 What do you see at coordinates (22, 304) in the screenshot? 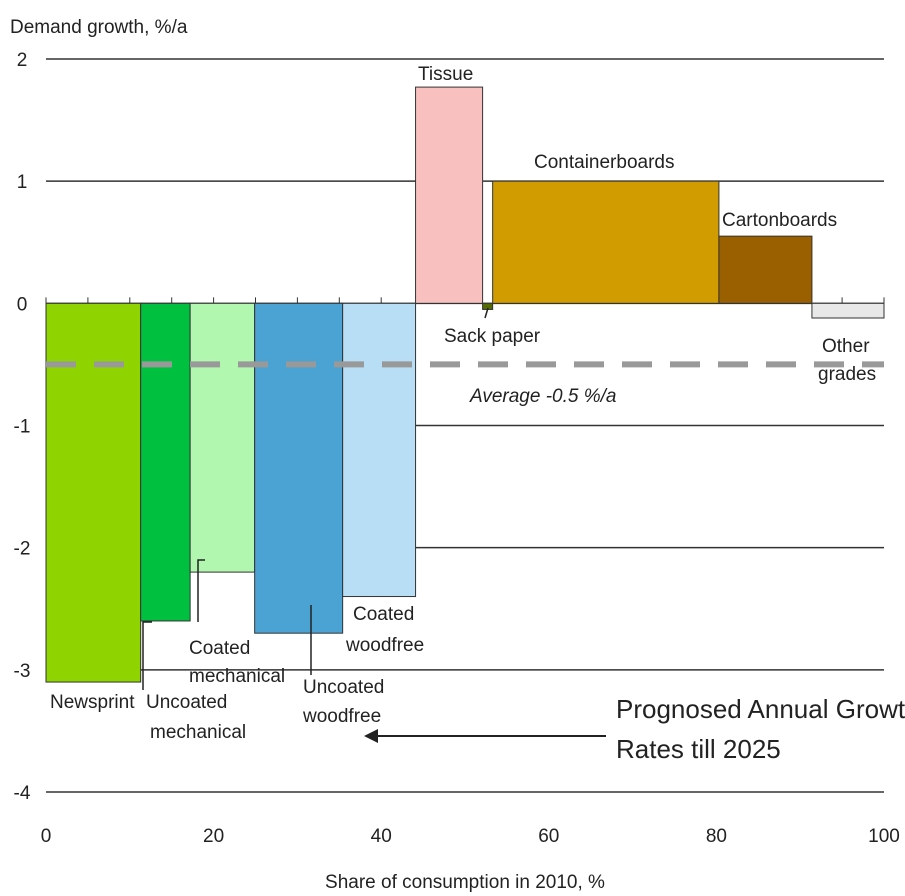
I see `y-tick-label: 0` at bounding box center [22, 304].